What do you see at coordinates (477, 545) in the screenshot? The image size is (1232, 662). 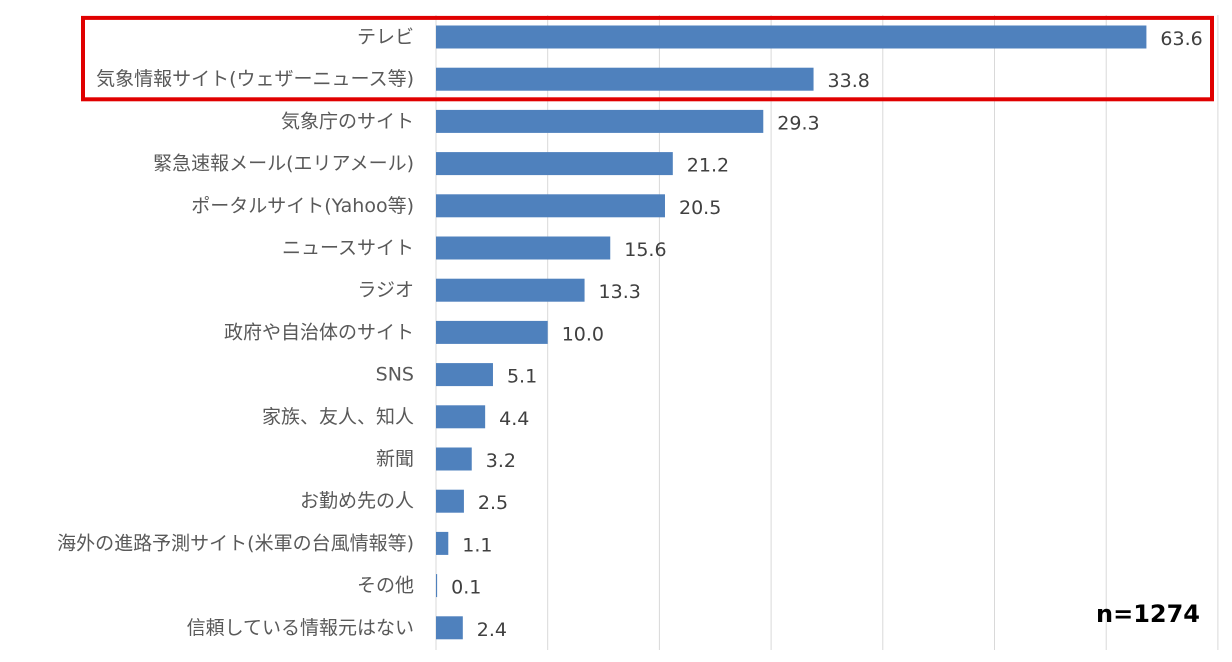 I see `value-label: 1.1` at bounding box center [477, 545].